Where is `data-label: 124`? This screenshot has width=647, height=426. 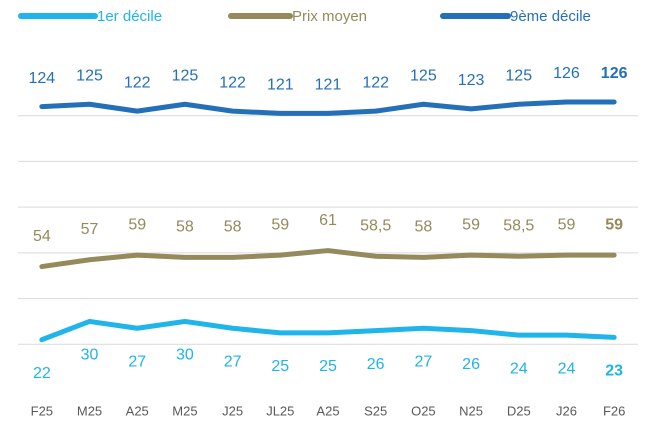 data-label: 124 is located at coordinates (41, 78).